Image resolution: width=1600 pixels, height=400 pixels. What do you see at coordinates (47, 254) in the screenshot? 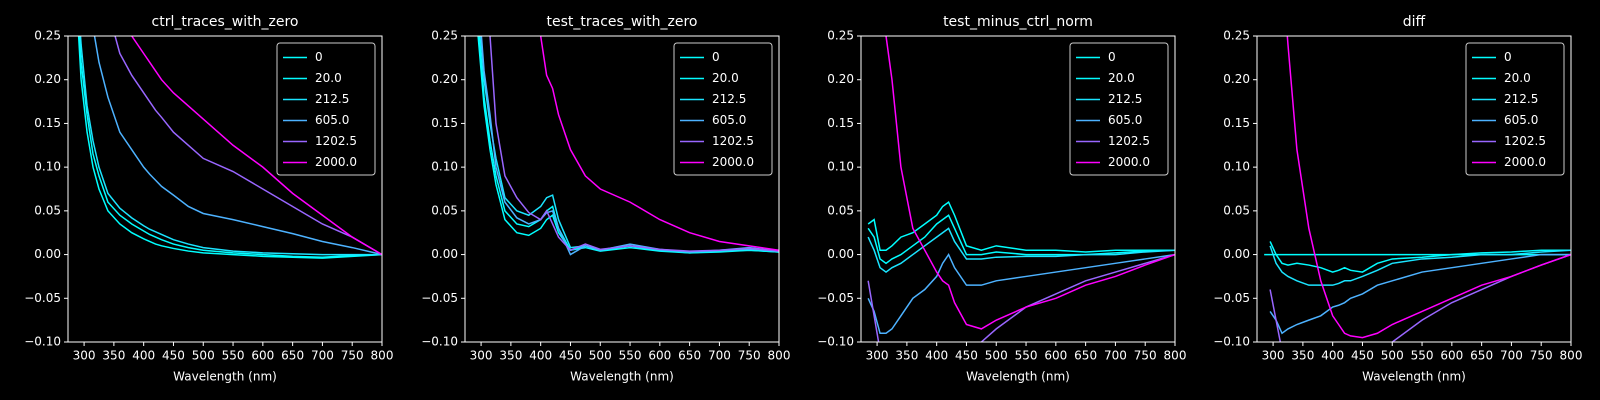
I see `y-tick-label: 0.00` at bounding box center [47, 254].